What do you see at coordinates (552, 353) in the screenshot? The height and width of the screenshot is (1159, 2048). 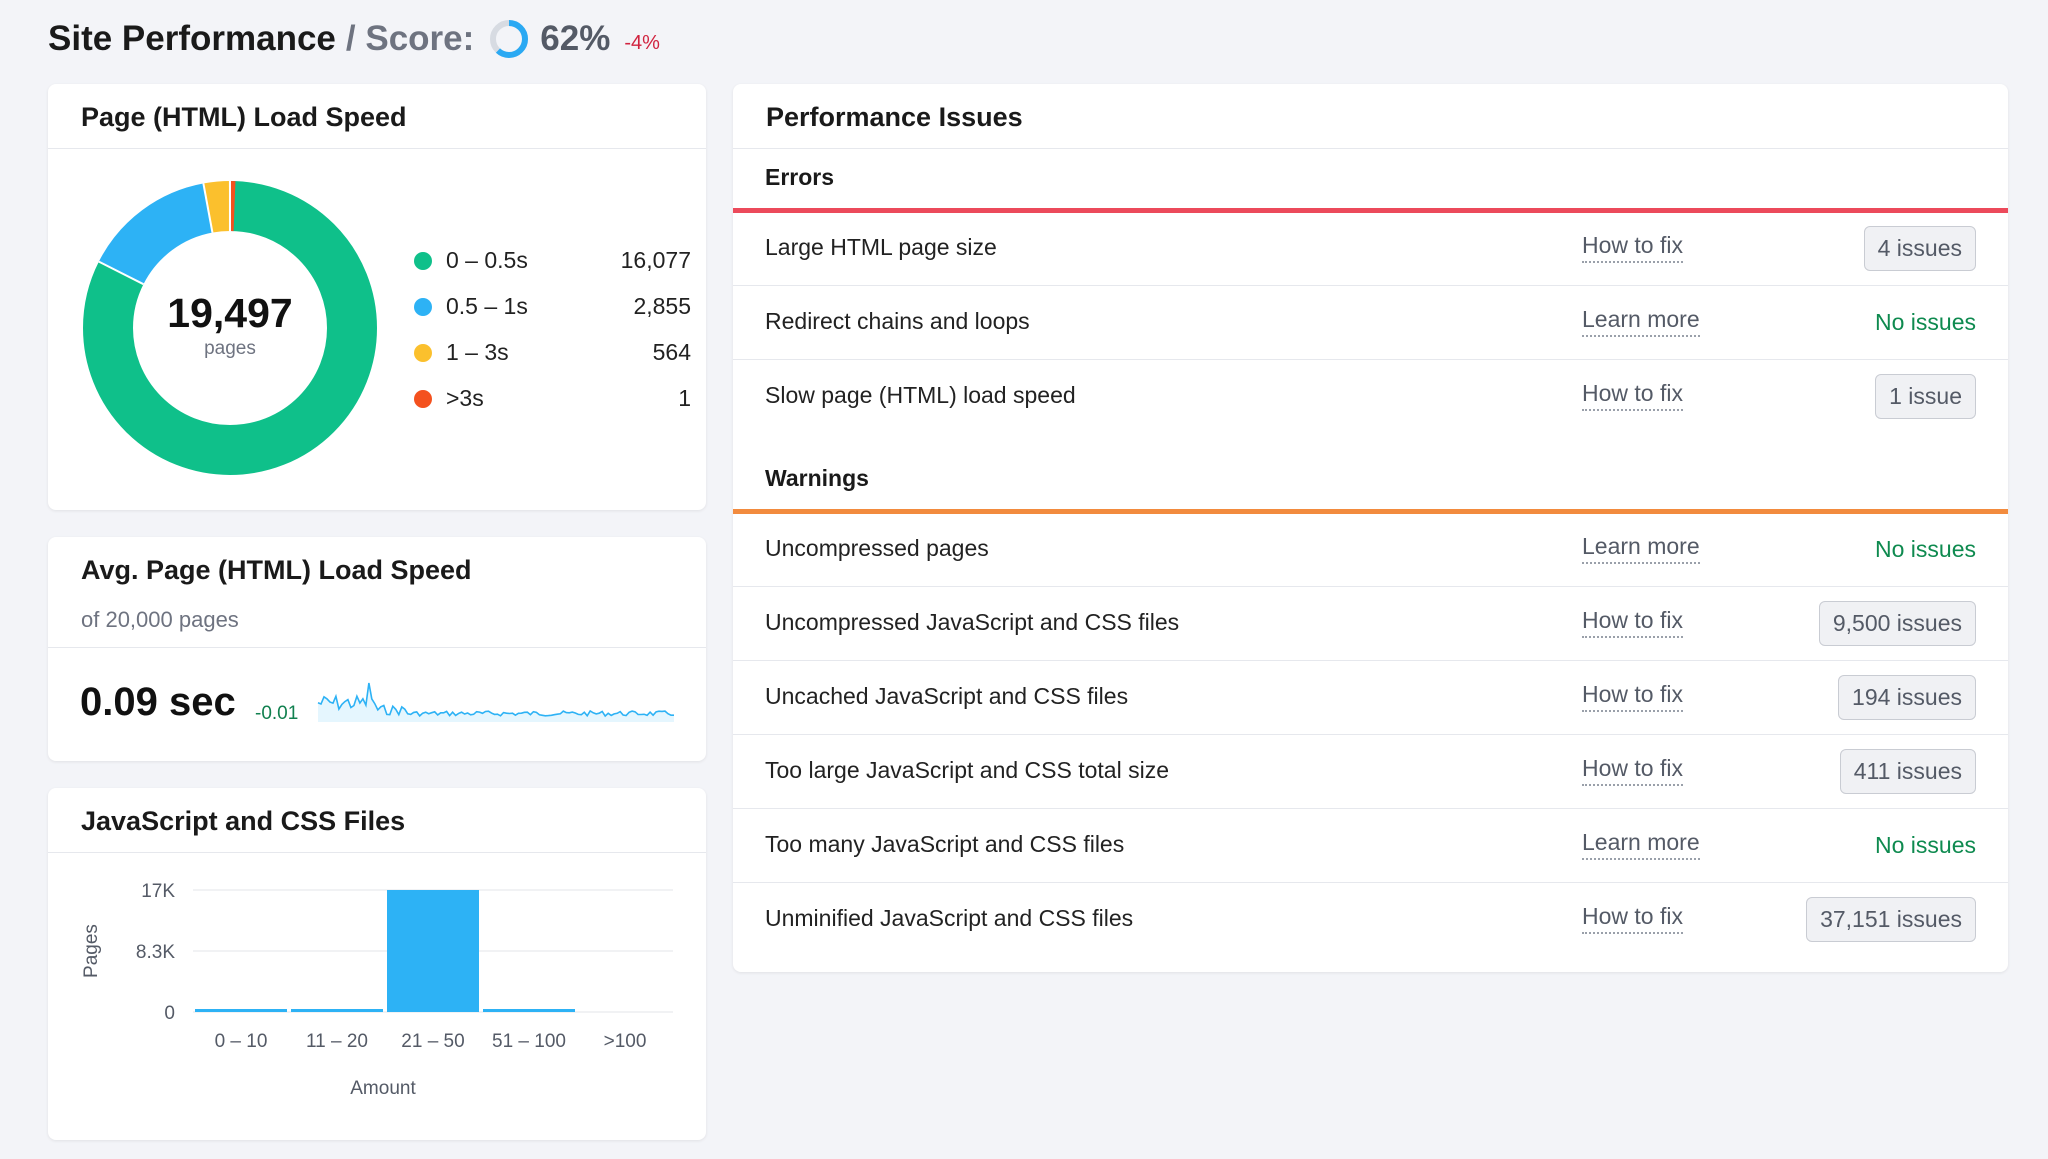 I see `legend-item: 1 – 3s 564` at bounding box center [552, 353].